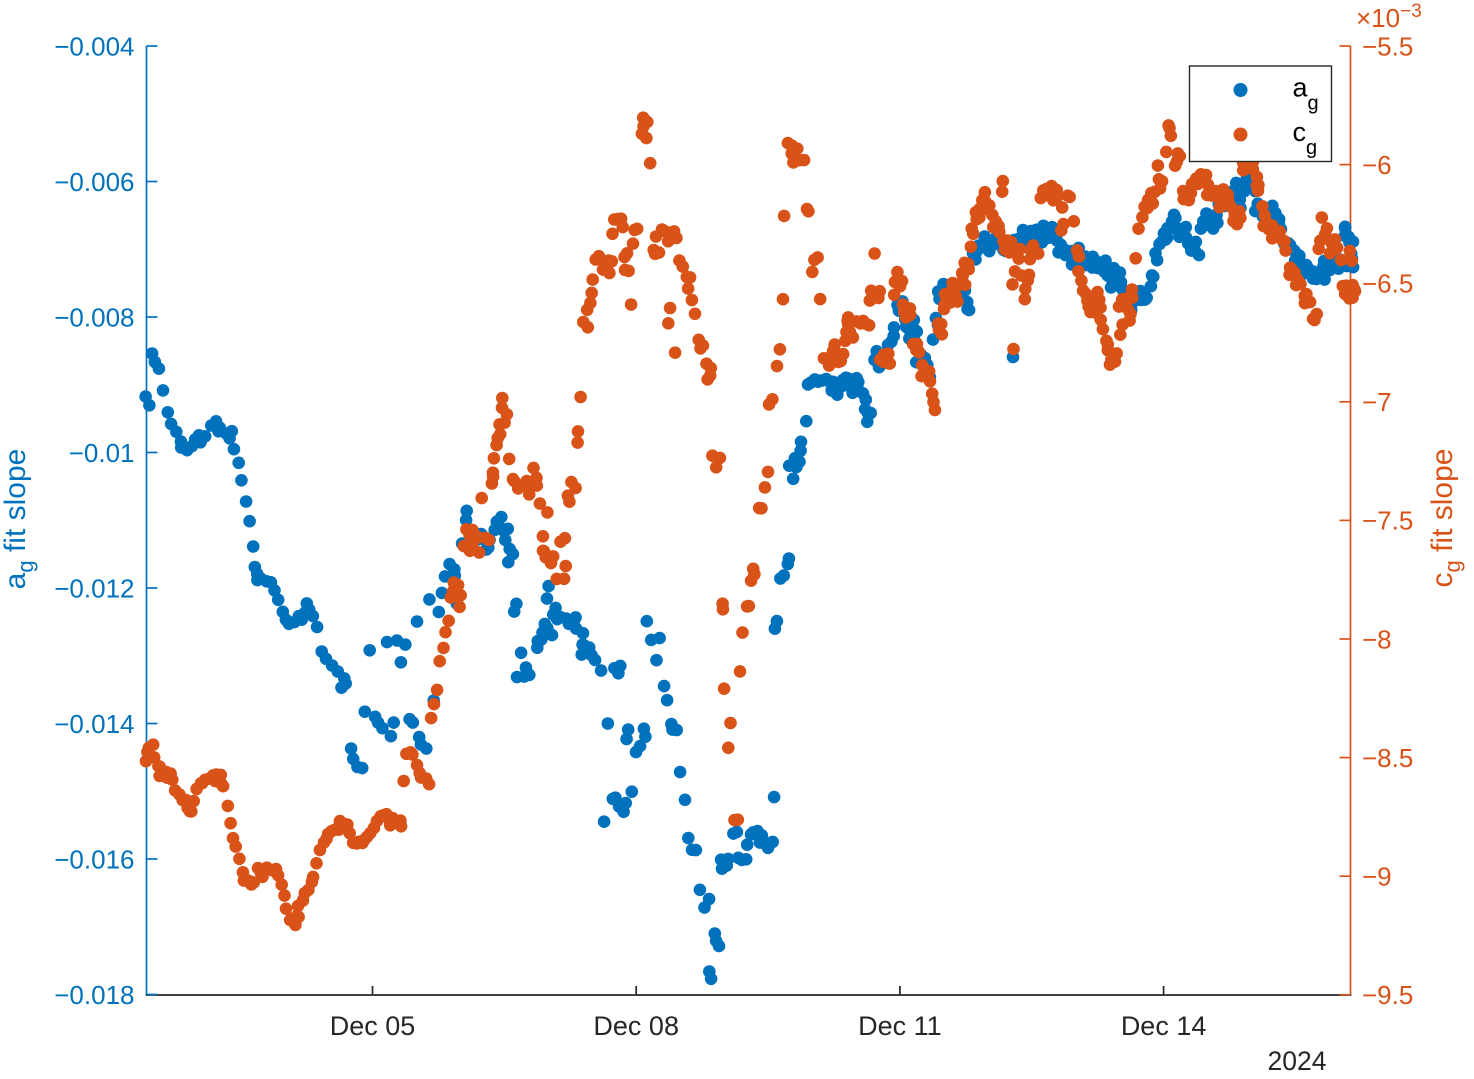 This screenshot has width=1474, height=1079. What do you see at coordinates (373, 1026) in the screenshot?
I see `svg-text: Dec 05` at bounding box center [373, 1026].